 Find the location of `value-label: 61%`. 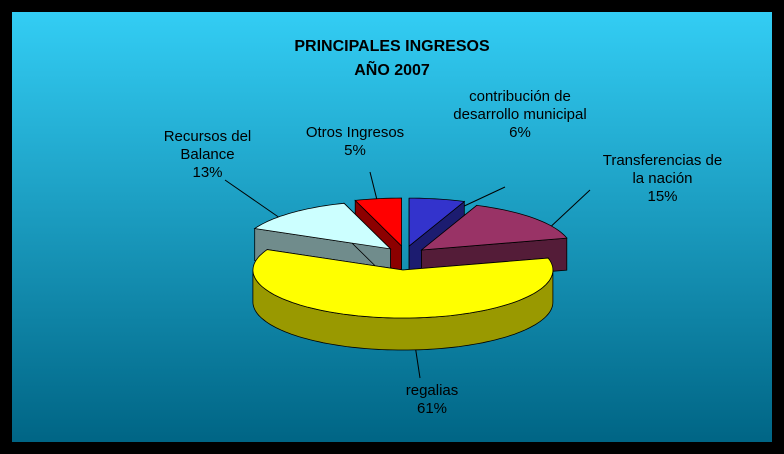

value-label: 61% is located at coordinates (432, 408).